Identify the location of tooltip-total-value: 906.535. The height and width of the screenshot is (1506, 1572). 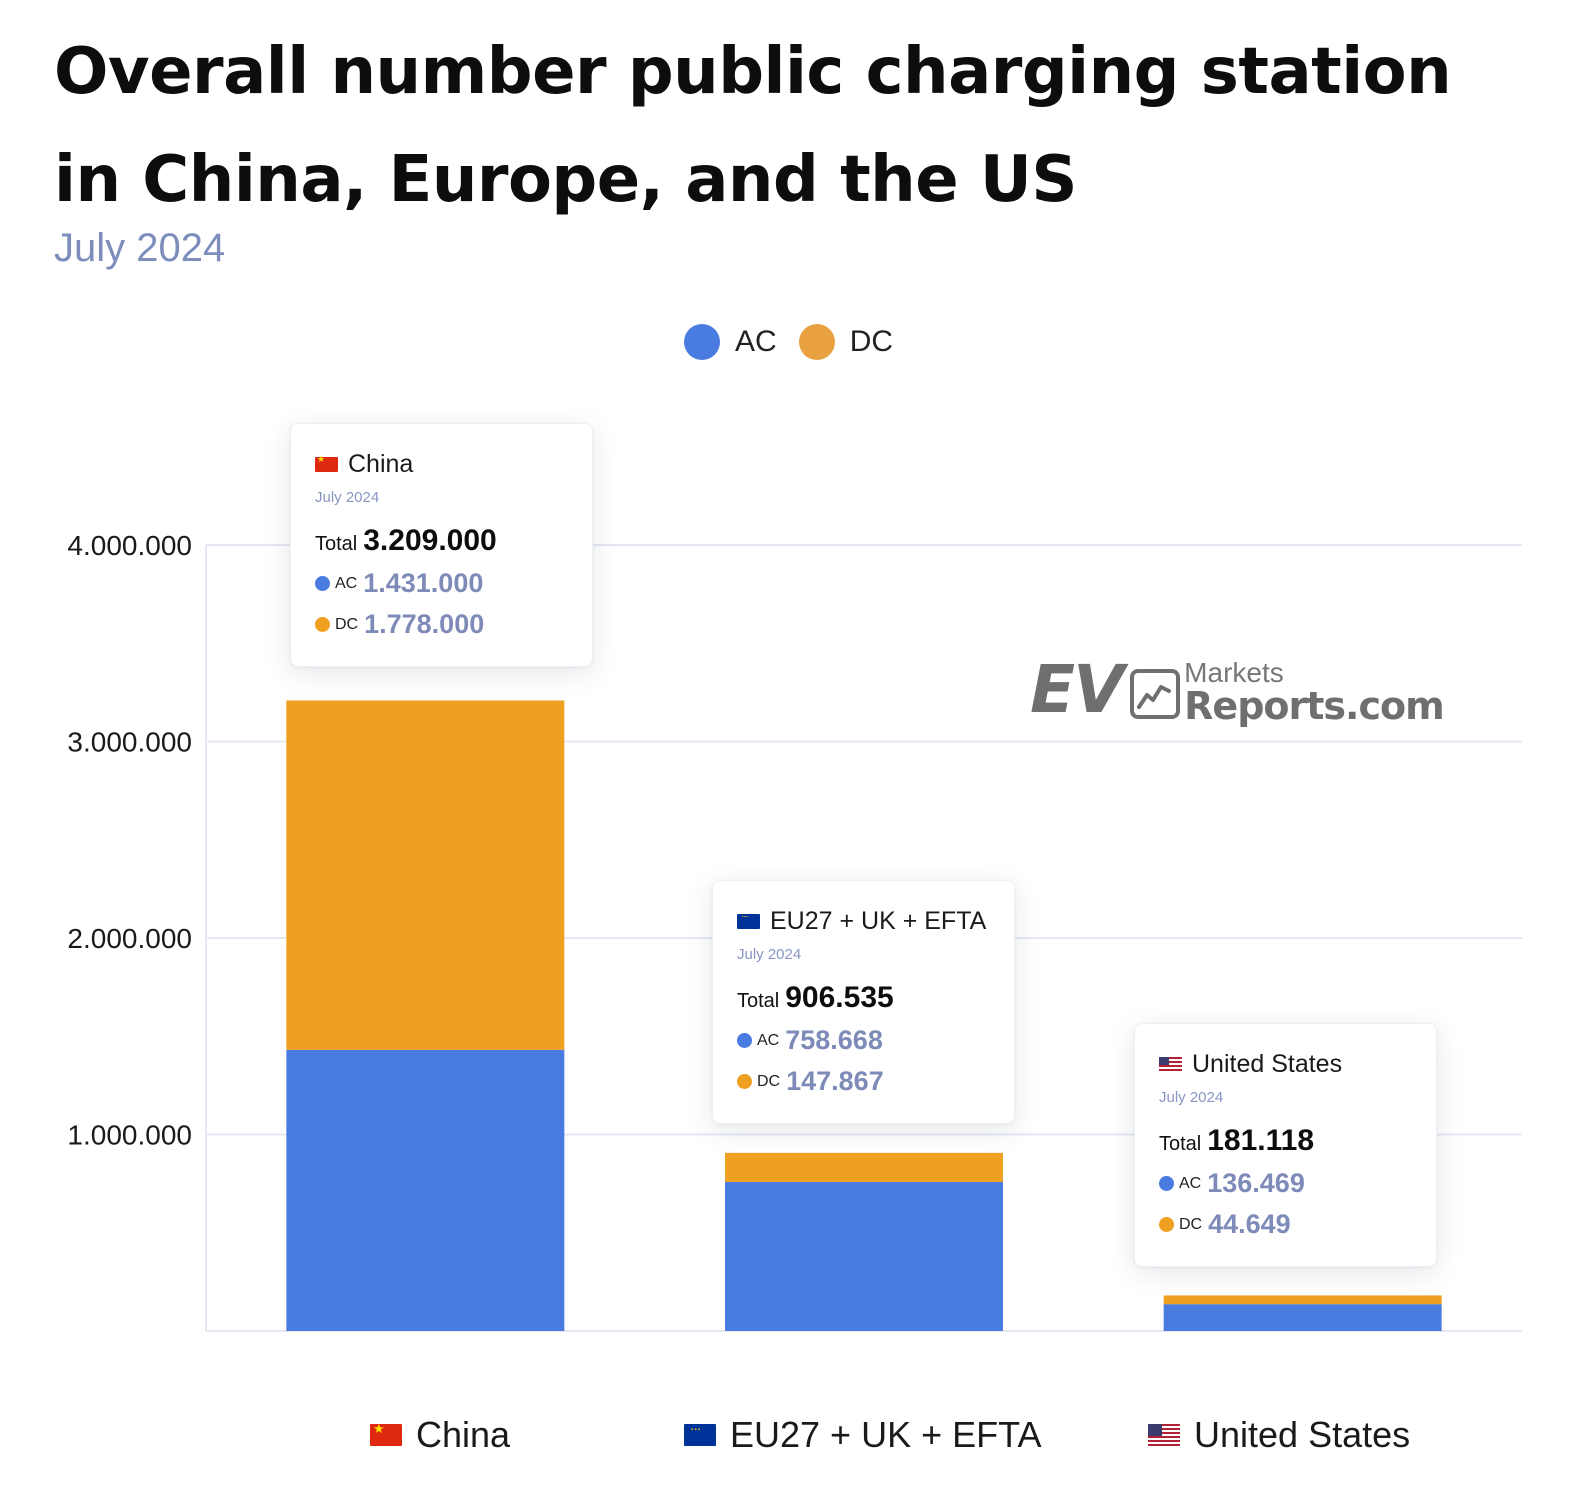
(839, 997).